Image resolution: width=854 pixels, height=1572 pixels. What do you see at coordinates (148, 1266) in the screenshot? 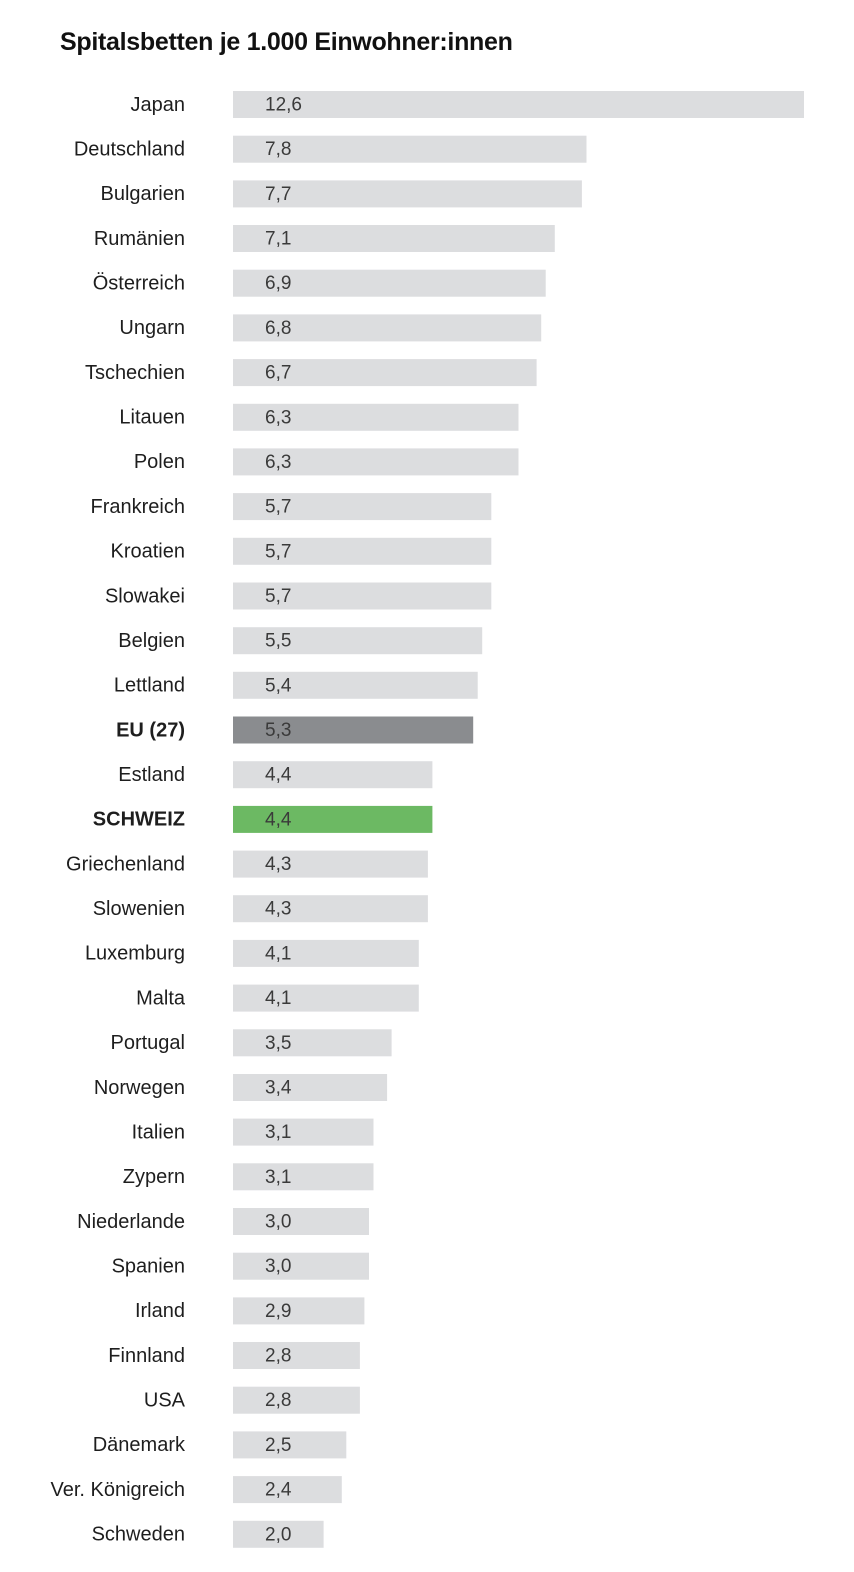
I see `category-label-26: Spanien` at bounding box center [148, 1266].